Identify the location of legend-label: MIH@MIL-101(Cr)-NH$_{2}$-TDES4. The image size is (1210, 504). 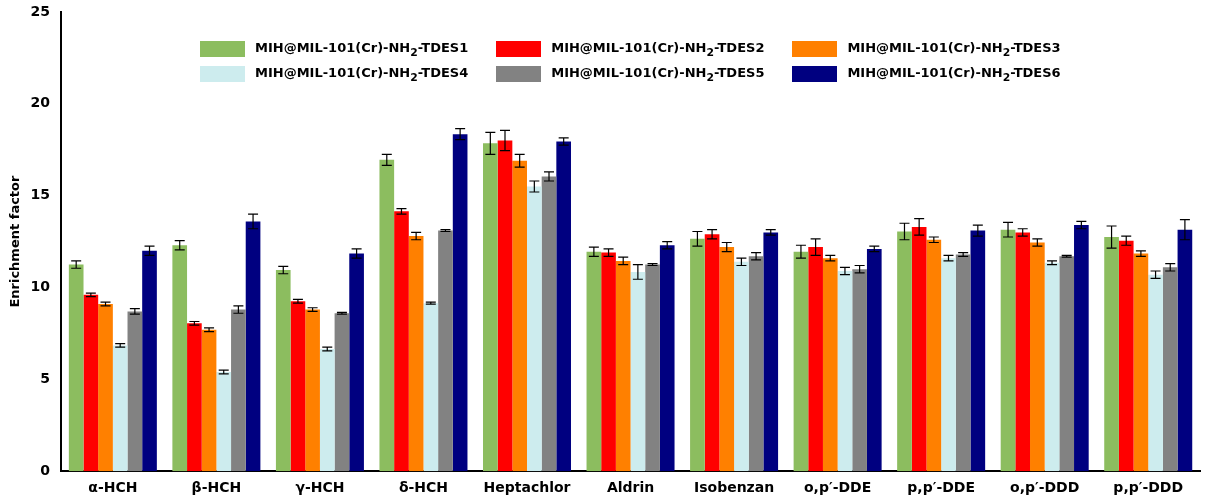
(362, 74).